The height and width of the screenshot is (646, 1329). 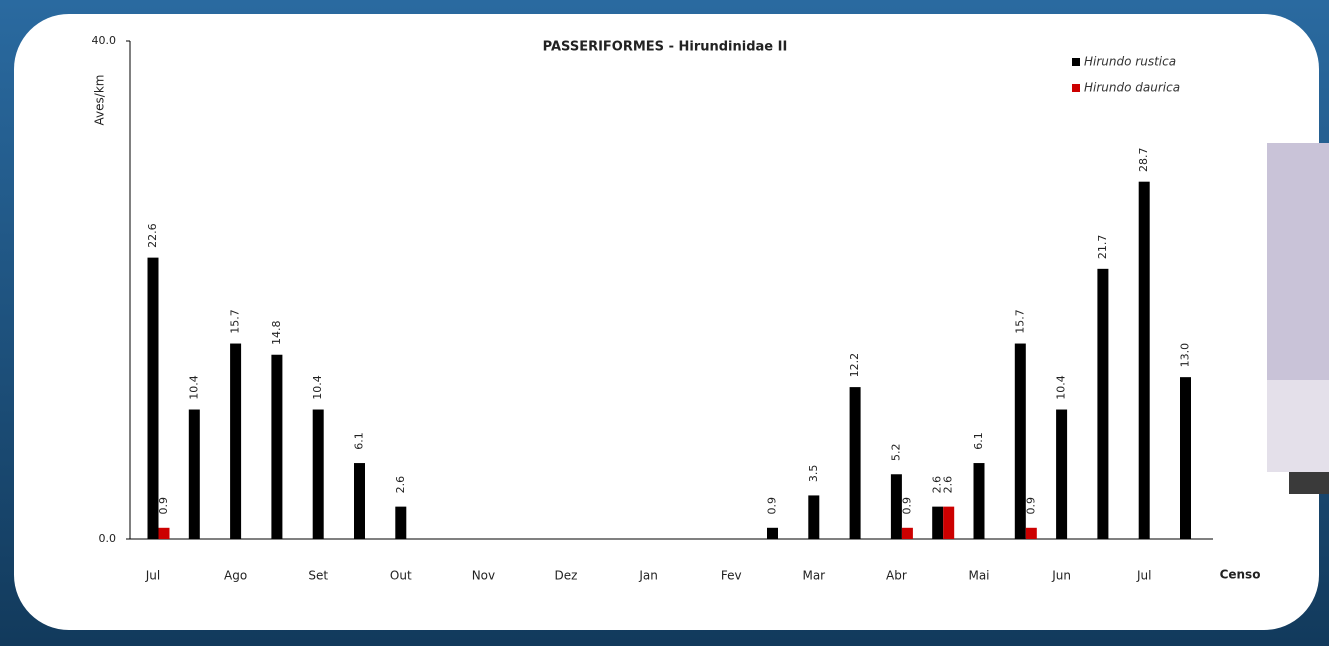 I want to click on photo-detail, so click(x=1298, y=426).